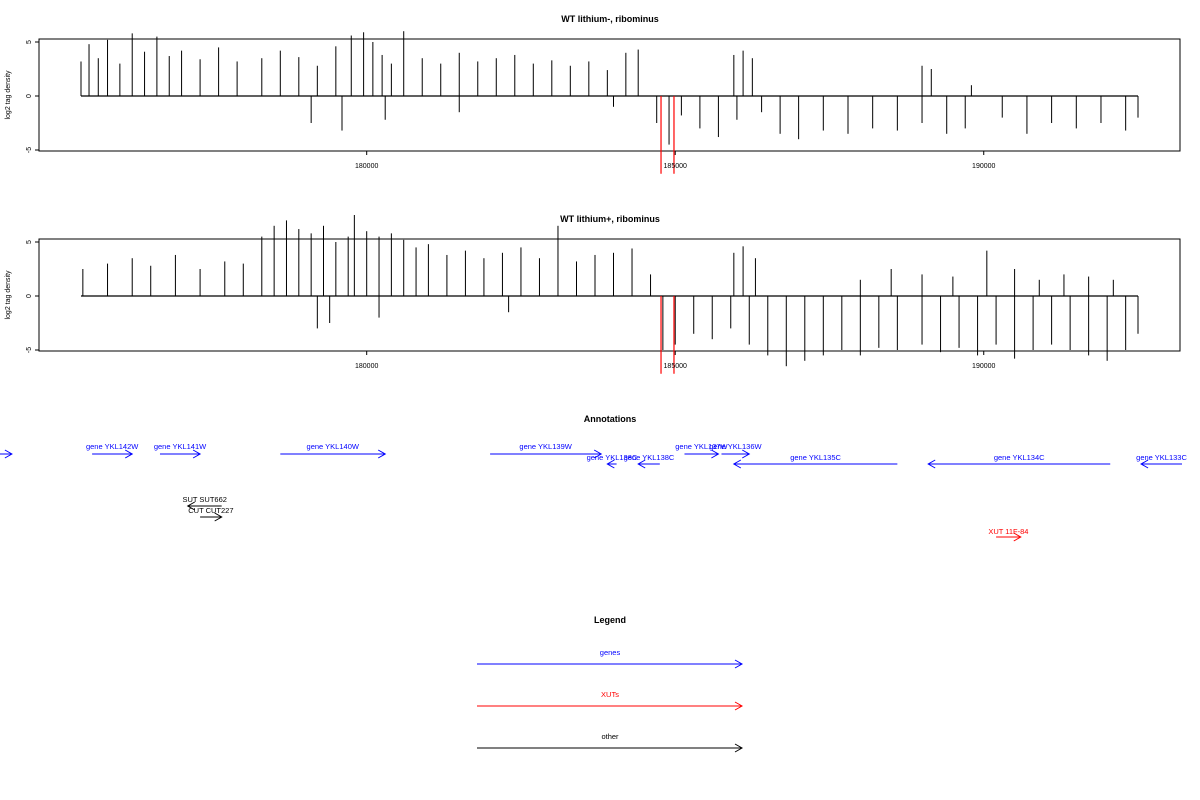 The height and width of the screenshot is (800, 1200). What do you see at coordinates (610, 419) in the screenshot?
I see `annotations-title: Annotations` at bounding box center [610, 419].